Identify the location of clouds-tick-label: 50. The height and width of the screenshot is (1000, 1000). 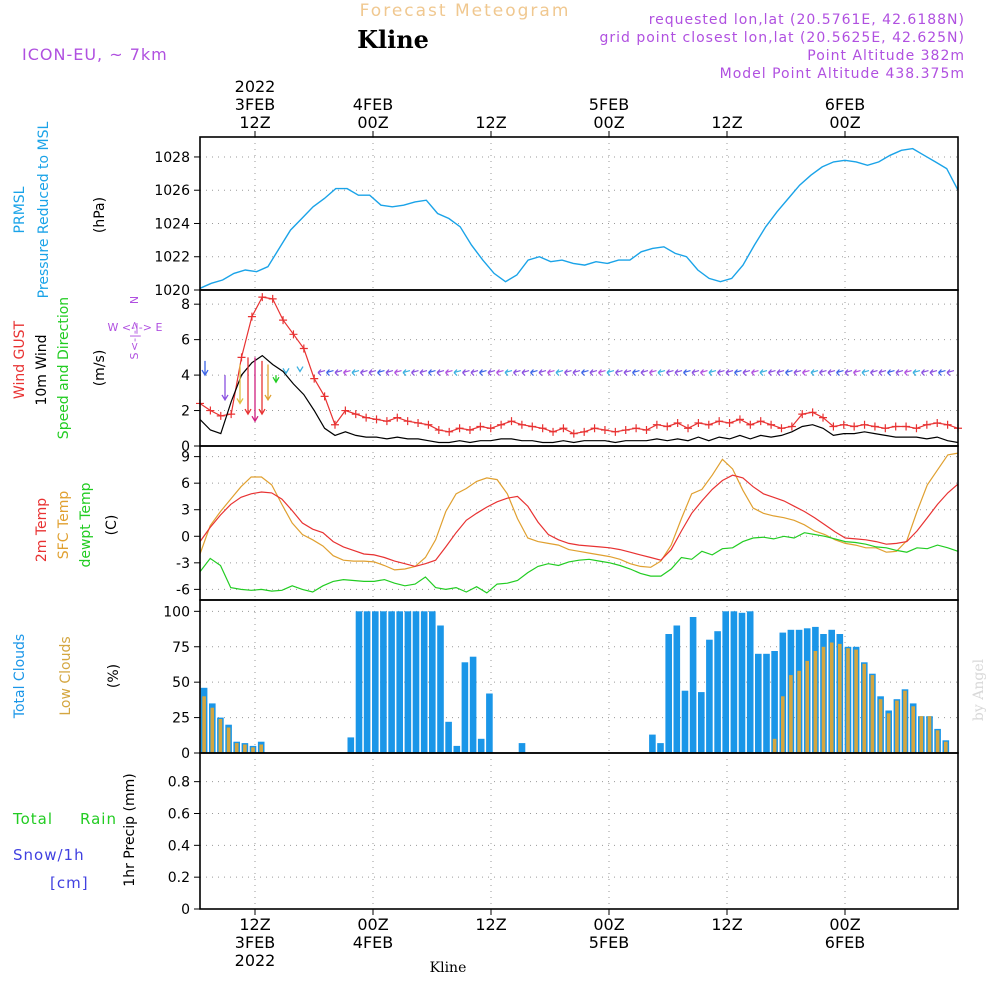
(181, 683).